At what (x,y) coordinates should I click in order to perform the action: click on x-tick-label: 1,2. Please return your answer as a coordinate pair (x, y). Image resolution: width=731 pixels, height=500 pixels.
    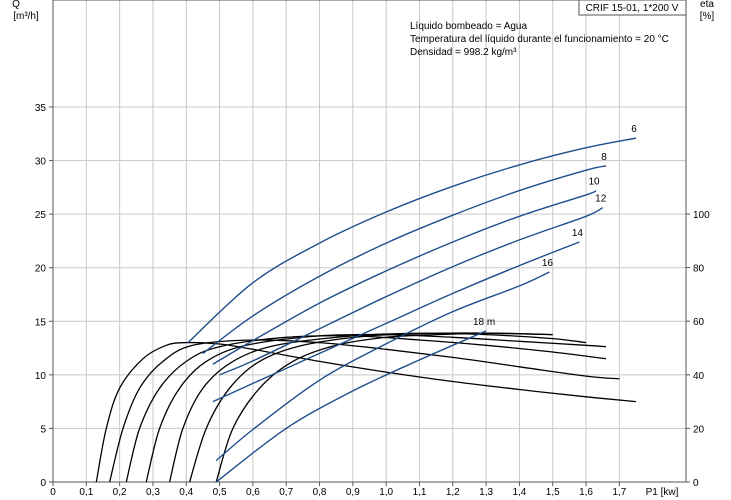
    Looking at the image, I should click on (453, 492).